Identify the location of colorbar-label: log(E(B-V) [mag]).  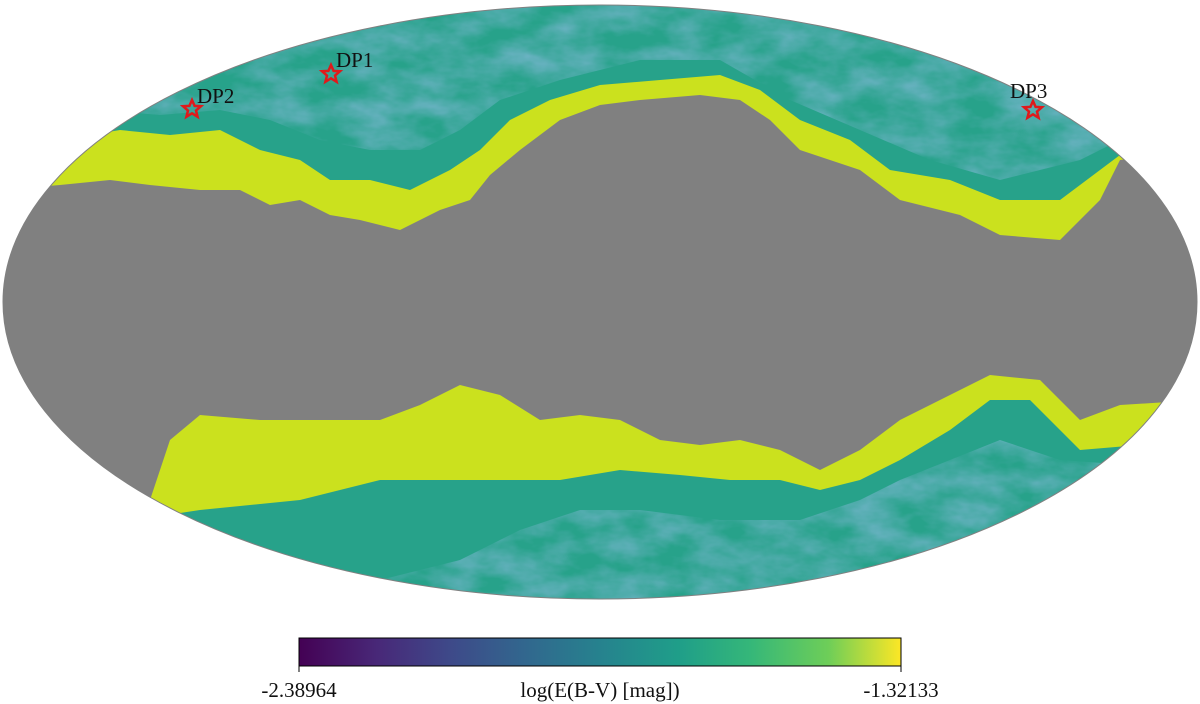
(599, 690).